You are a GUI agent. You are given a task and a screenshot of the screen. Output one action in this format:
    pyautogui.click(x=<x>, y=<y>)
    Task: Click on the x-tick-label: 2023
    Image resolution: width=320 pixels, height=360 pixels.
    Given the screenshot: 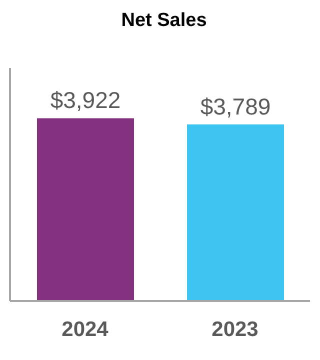 What is the action you would take?
    pyautogui.click(x=235, y=329)
    